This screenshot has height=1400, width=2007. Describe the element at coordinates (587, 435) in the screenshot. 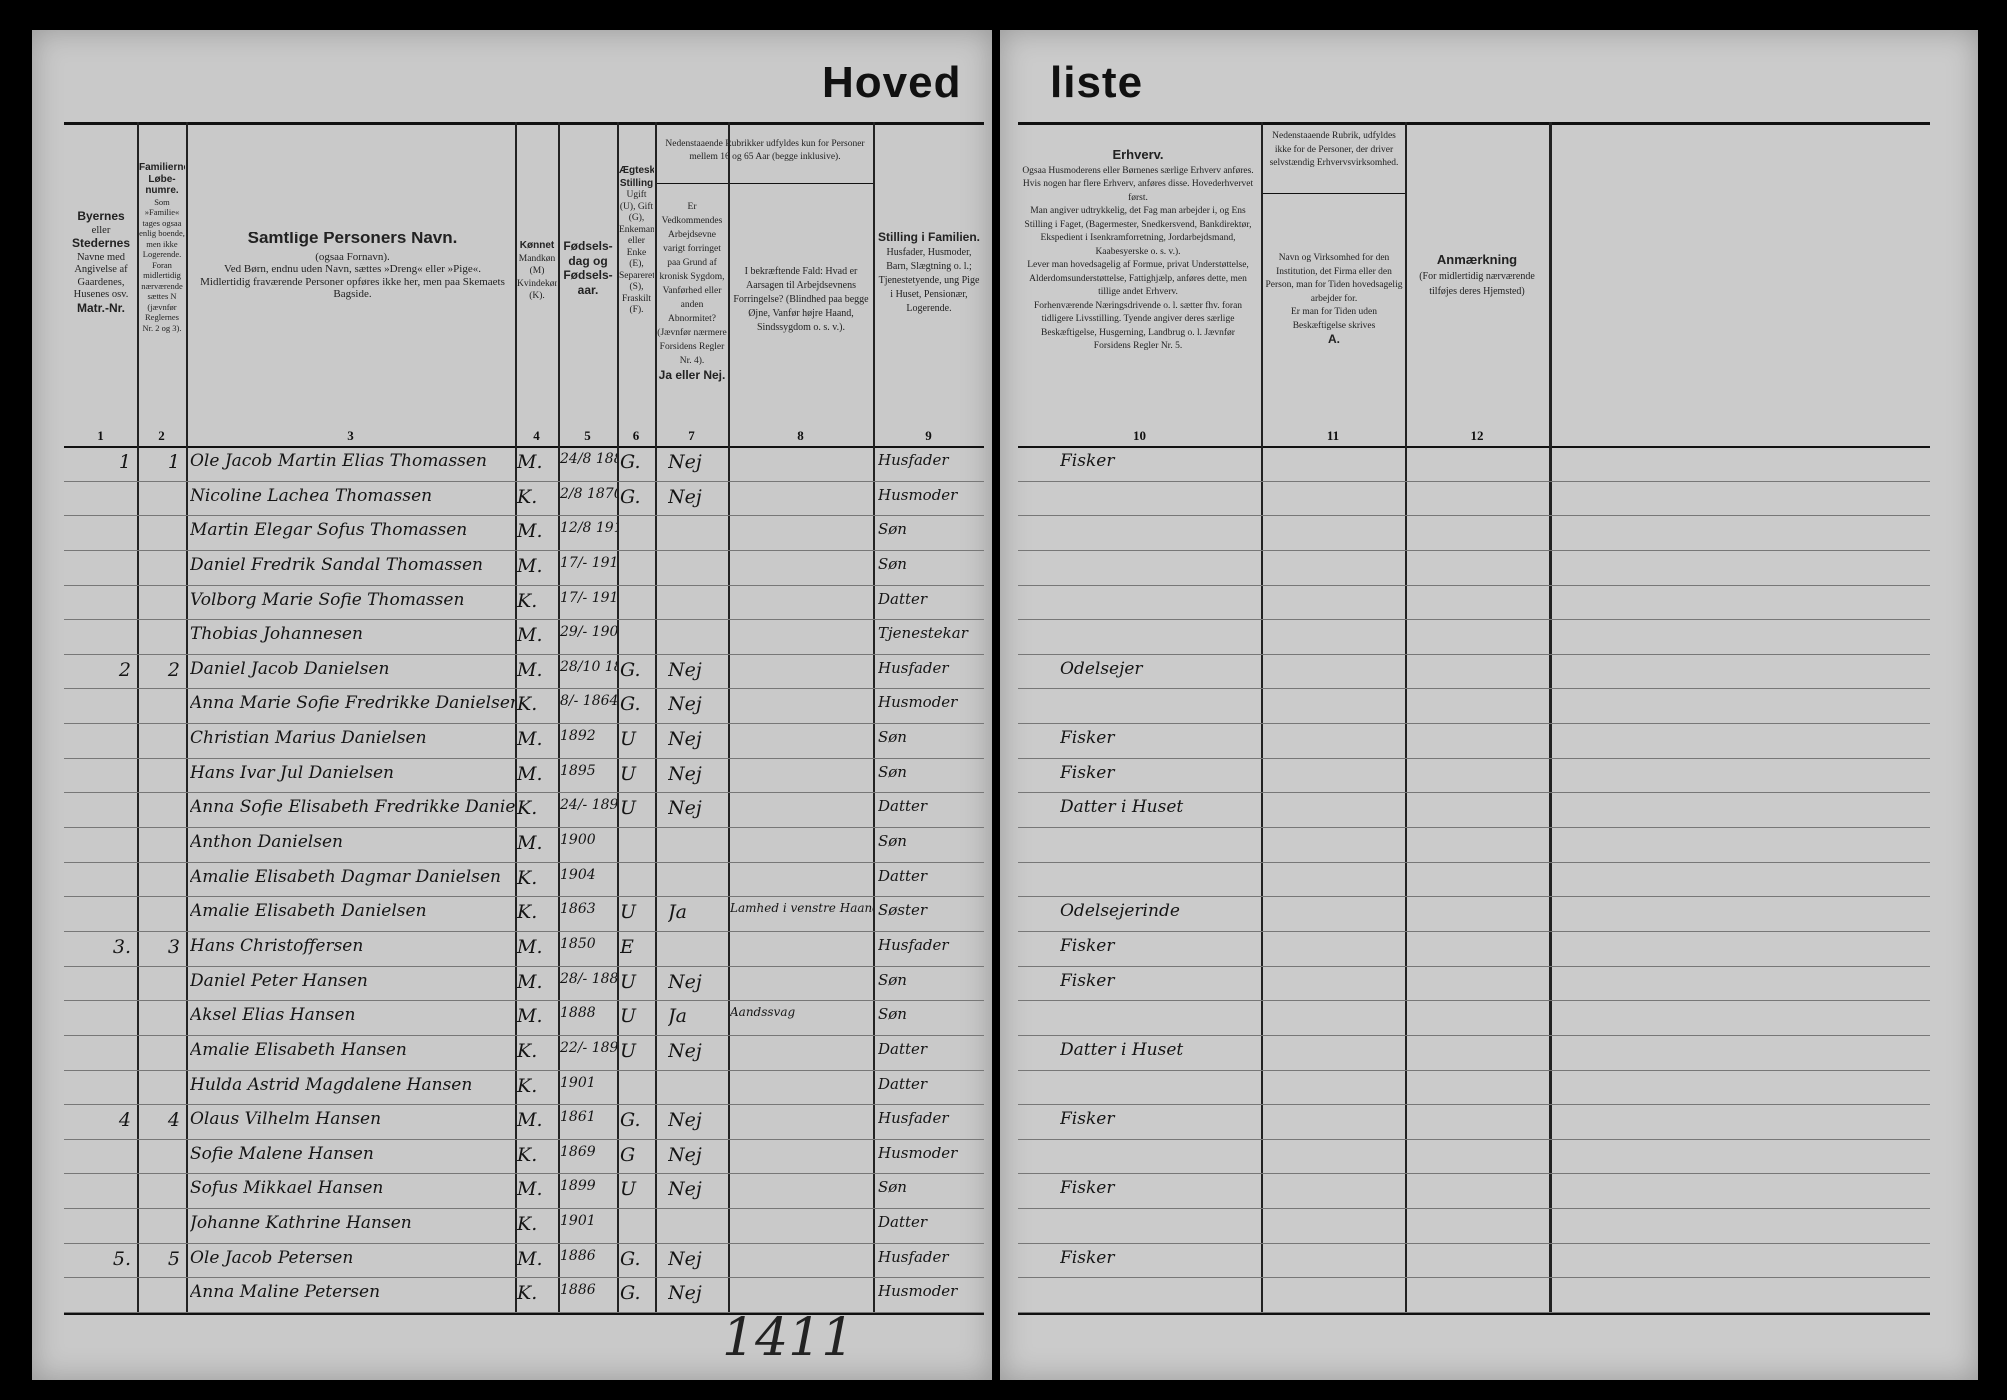

I see `column-number-5: 5` at that location.